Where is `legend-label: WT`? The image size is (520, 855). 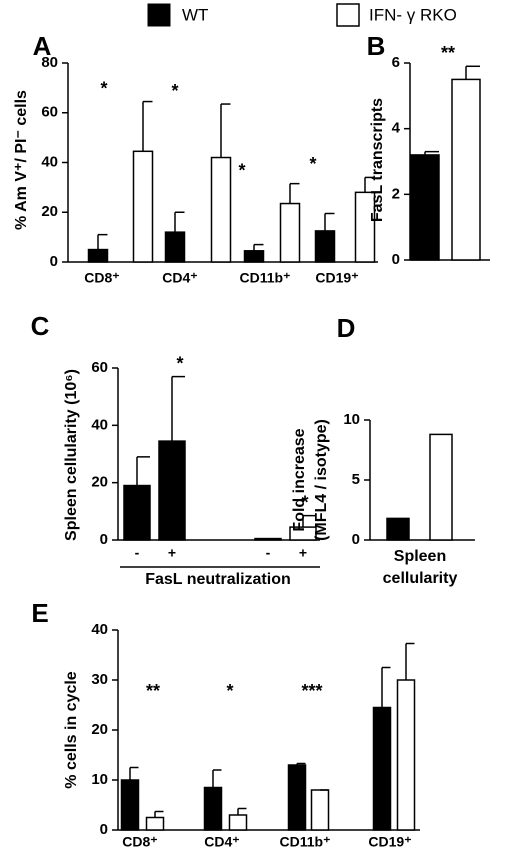
legend-label: WT is located at coordinates (195, 14).